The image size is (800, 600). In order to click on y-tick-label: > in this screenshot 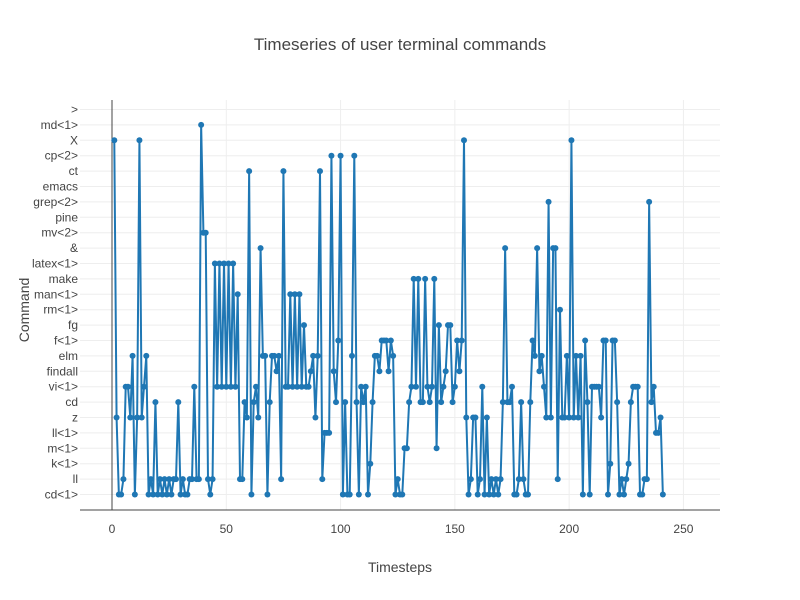, I will do `click(74, 110)`.